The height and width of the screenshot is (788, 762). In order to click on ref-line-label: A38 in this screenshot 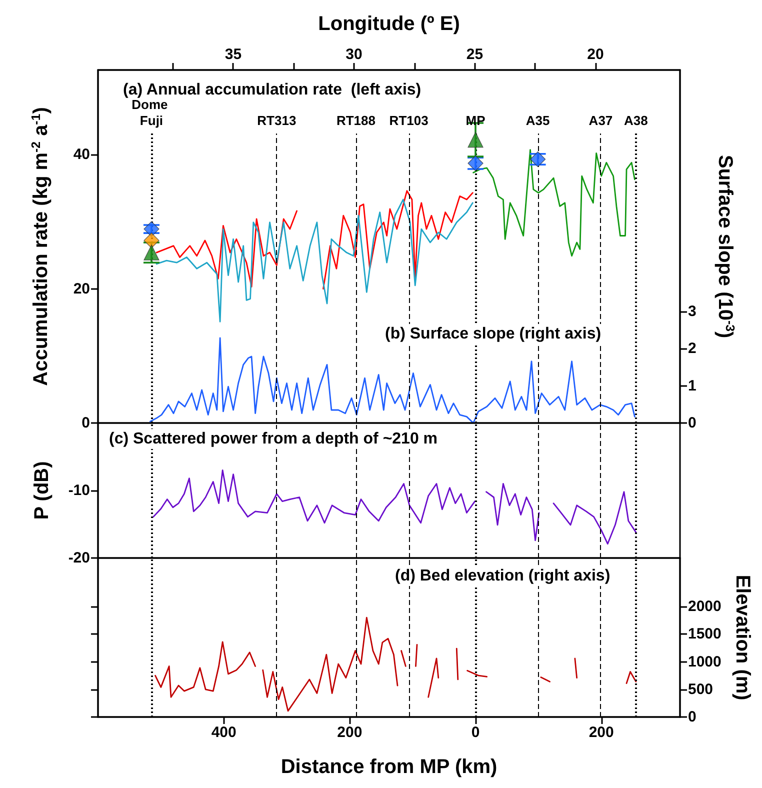, I will do `click(636, 120)`.